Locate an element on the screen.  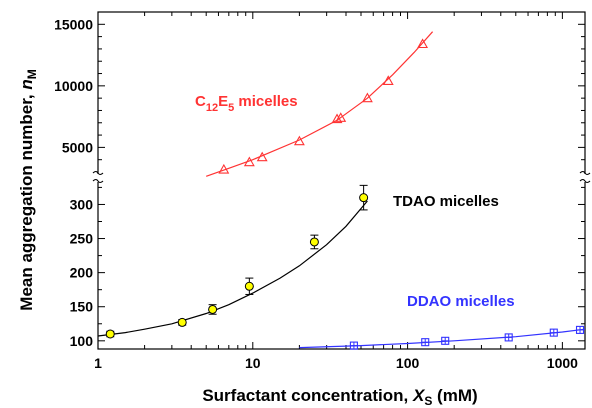
y-tick-label-upper: 15000 is located at coordinates (73, 24).